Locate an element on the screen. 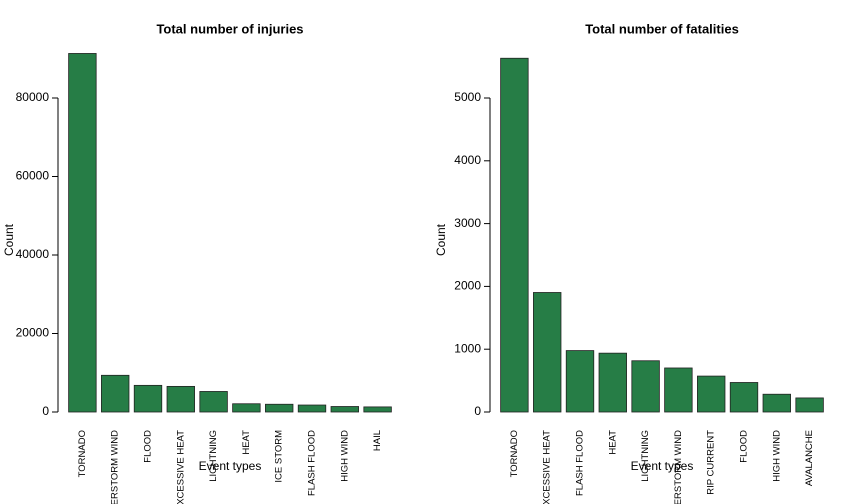 This screenshot has height=504, width=864. x-tick-label: ICE STORM is located at coordinates (279, 456).